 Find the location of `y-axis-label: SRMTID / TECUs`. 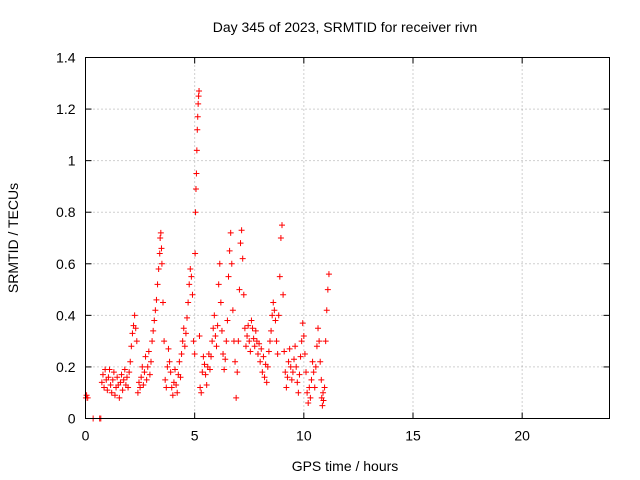

y-axis-label: SRMTID / TECUs is located at coordinates (13, 238).